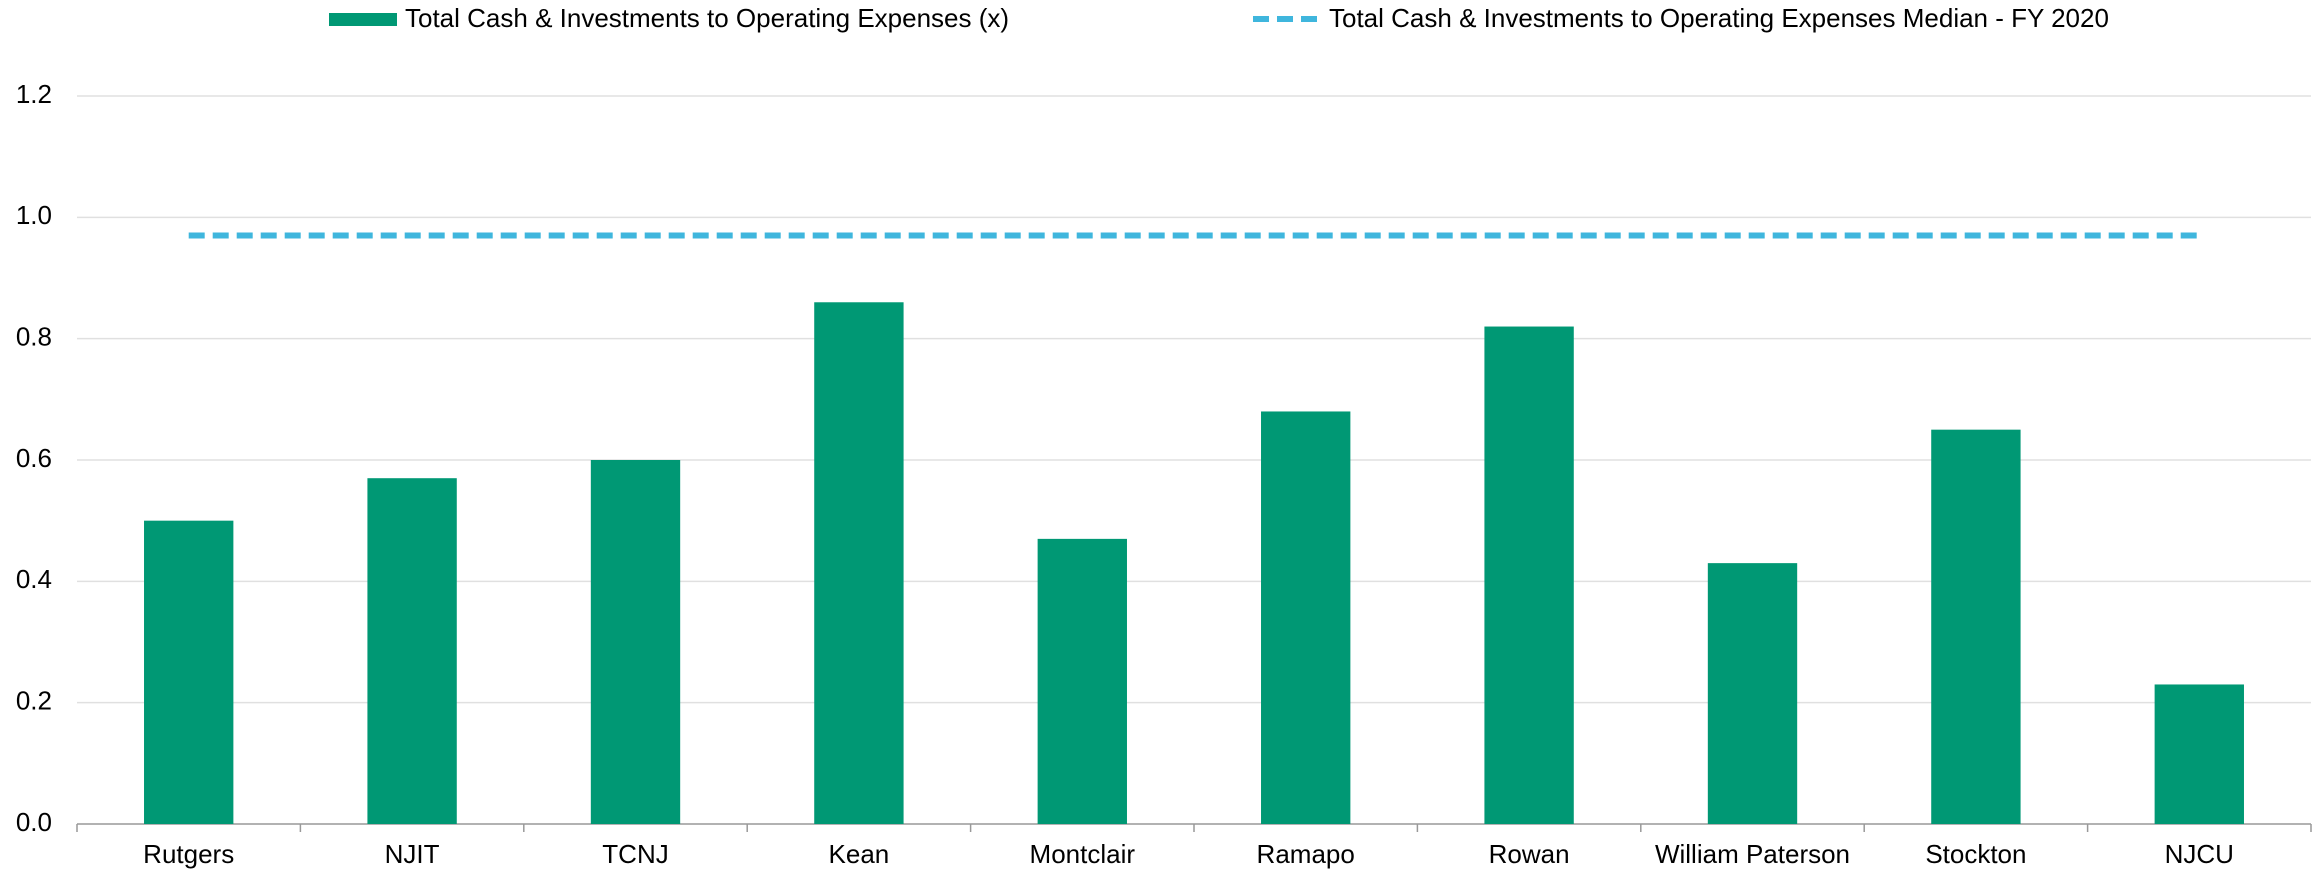  I want to click on x-tick-label: TCNJ, so click(635, 854).